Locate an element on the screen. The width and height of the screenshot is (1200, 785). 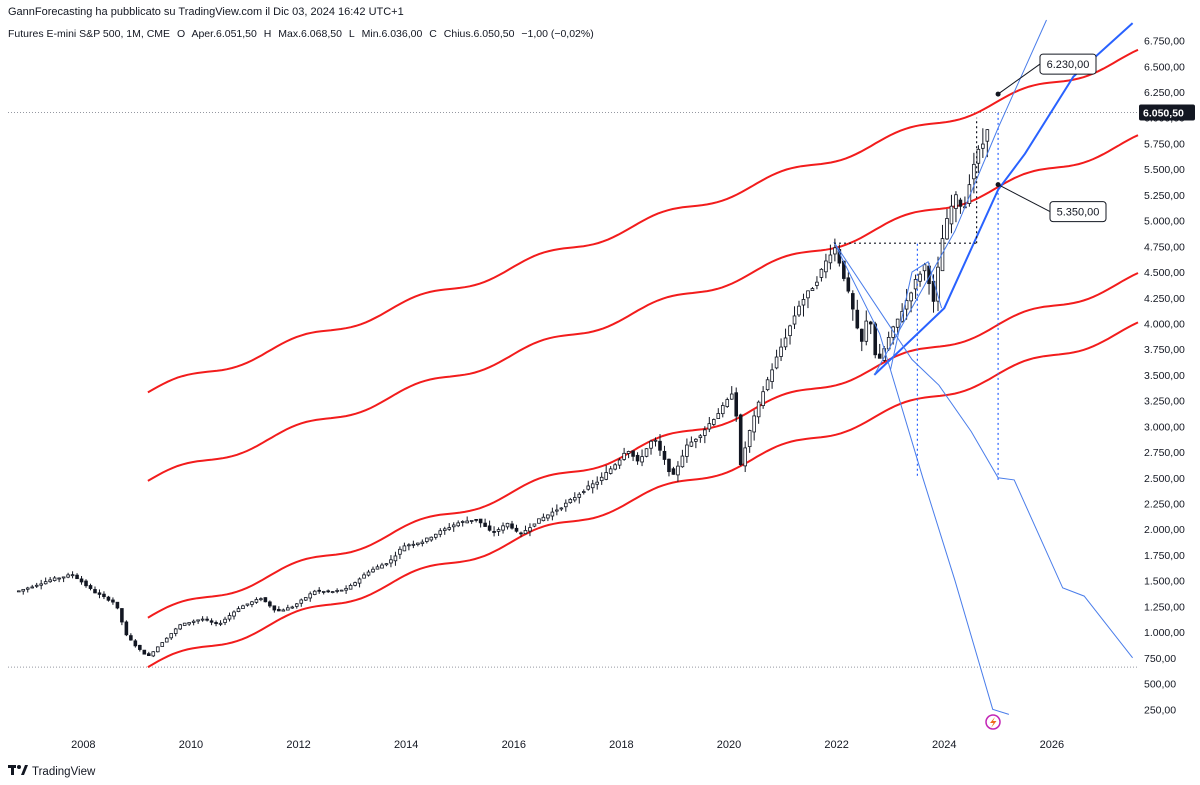
callout-leader is located at coordinates (1024, 198).